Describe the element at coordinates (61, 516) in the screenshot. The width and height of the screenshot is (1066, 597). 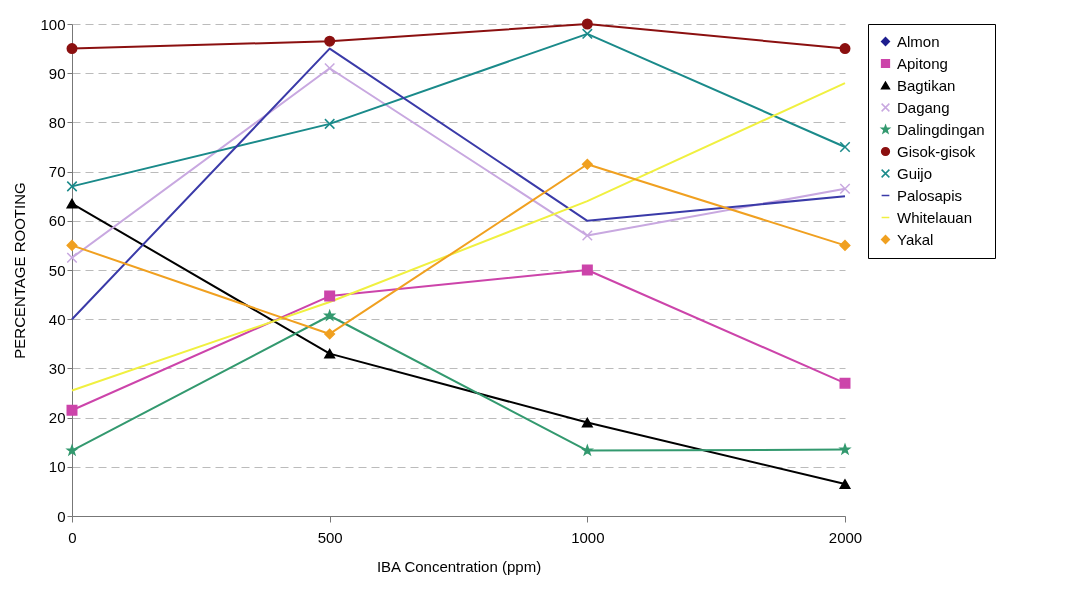
I see `y-tick-label: 0` at that location.